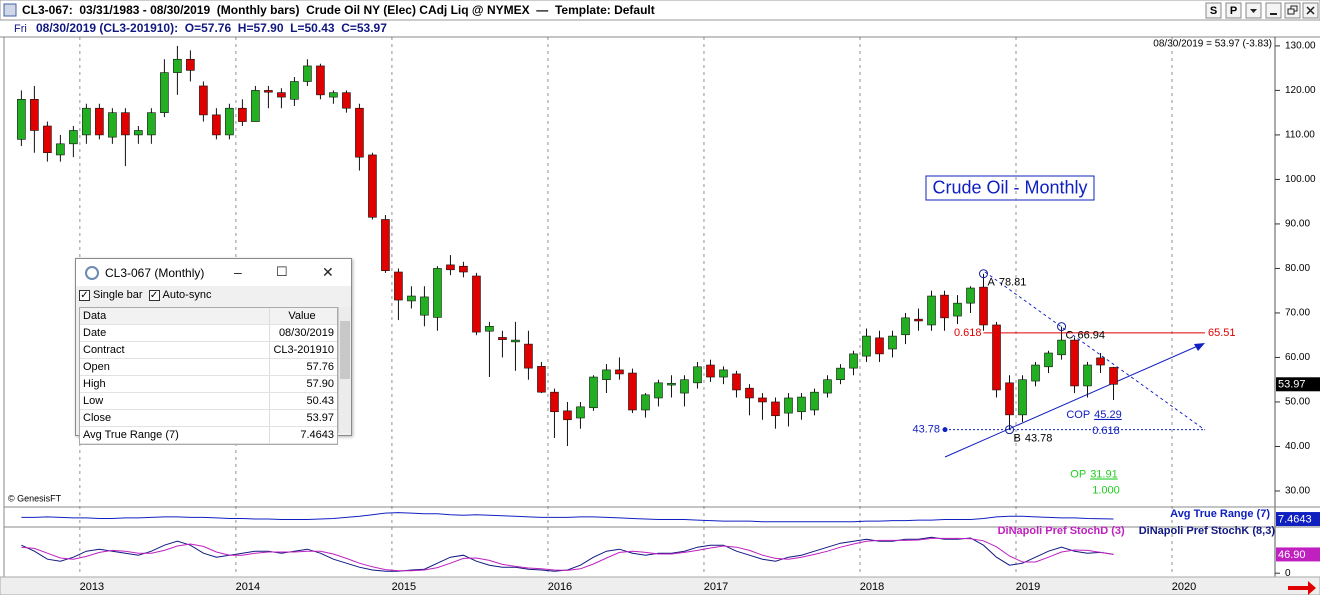 The image size is (1320, 595). I want to click on column-header: Value, so click(302, 316).